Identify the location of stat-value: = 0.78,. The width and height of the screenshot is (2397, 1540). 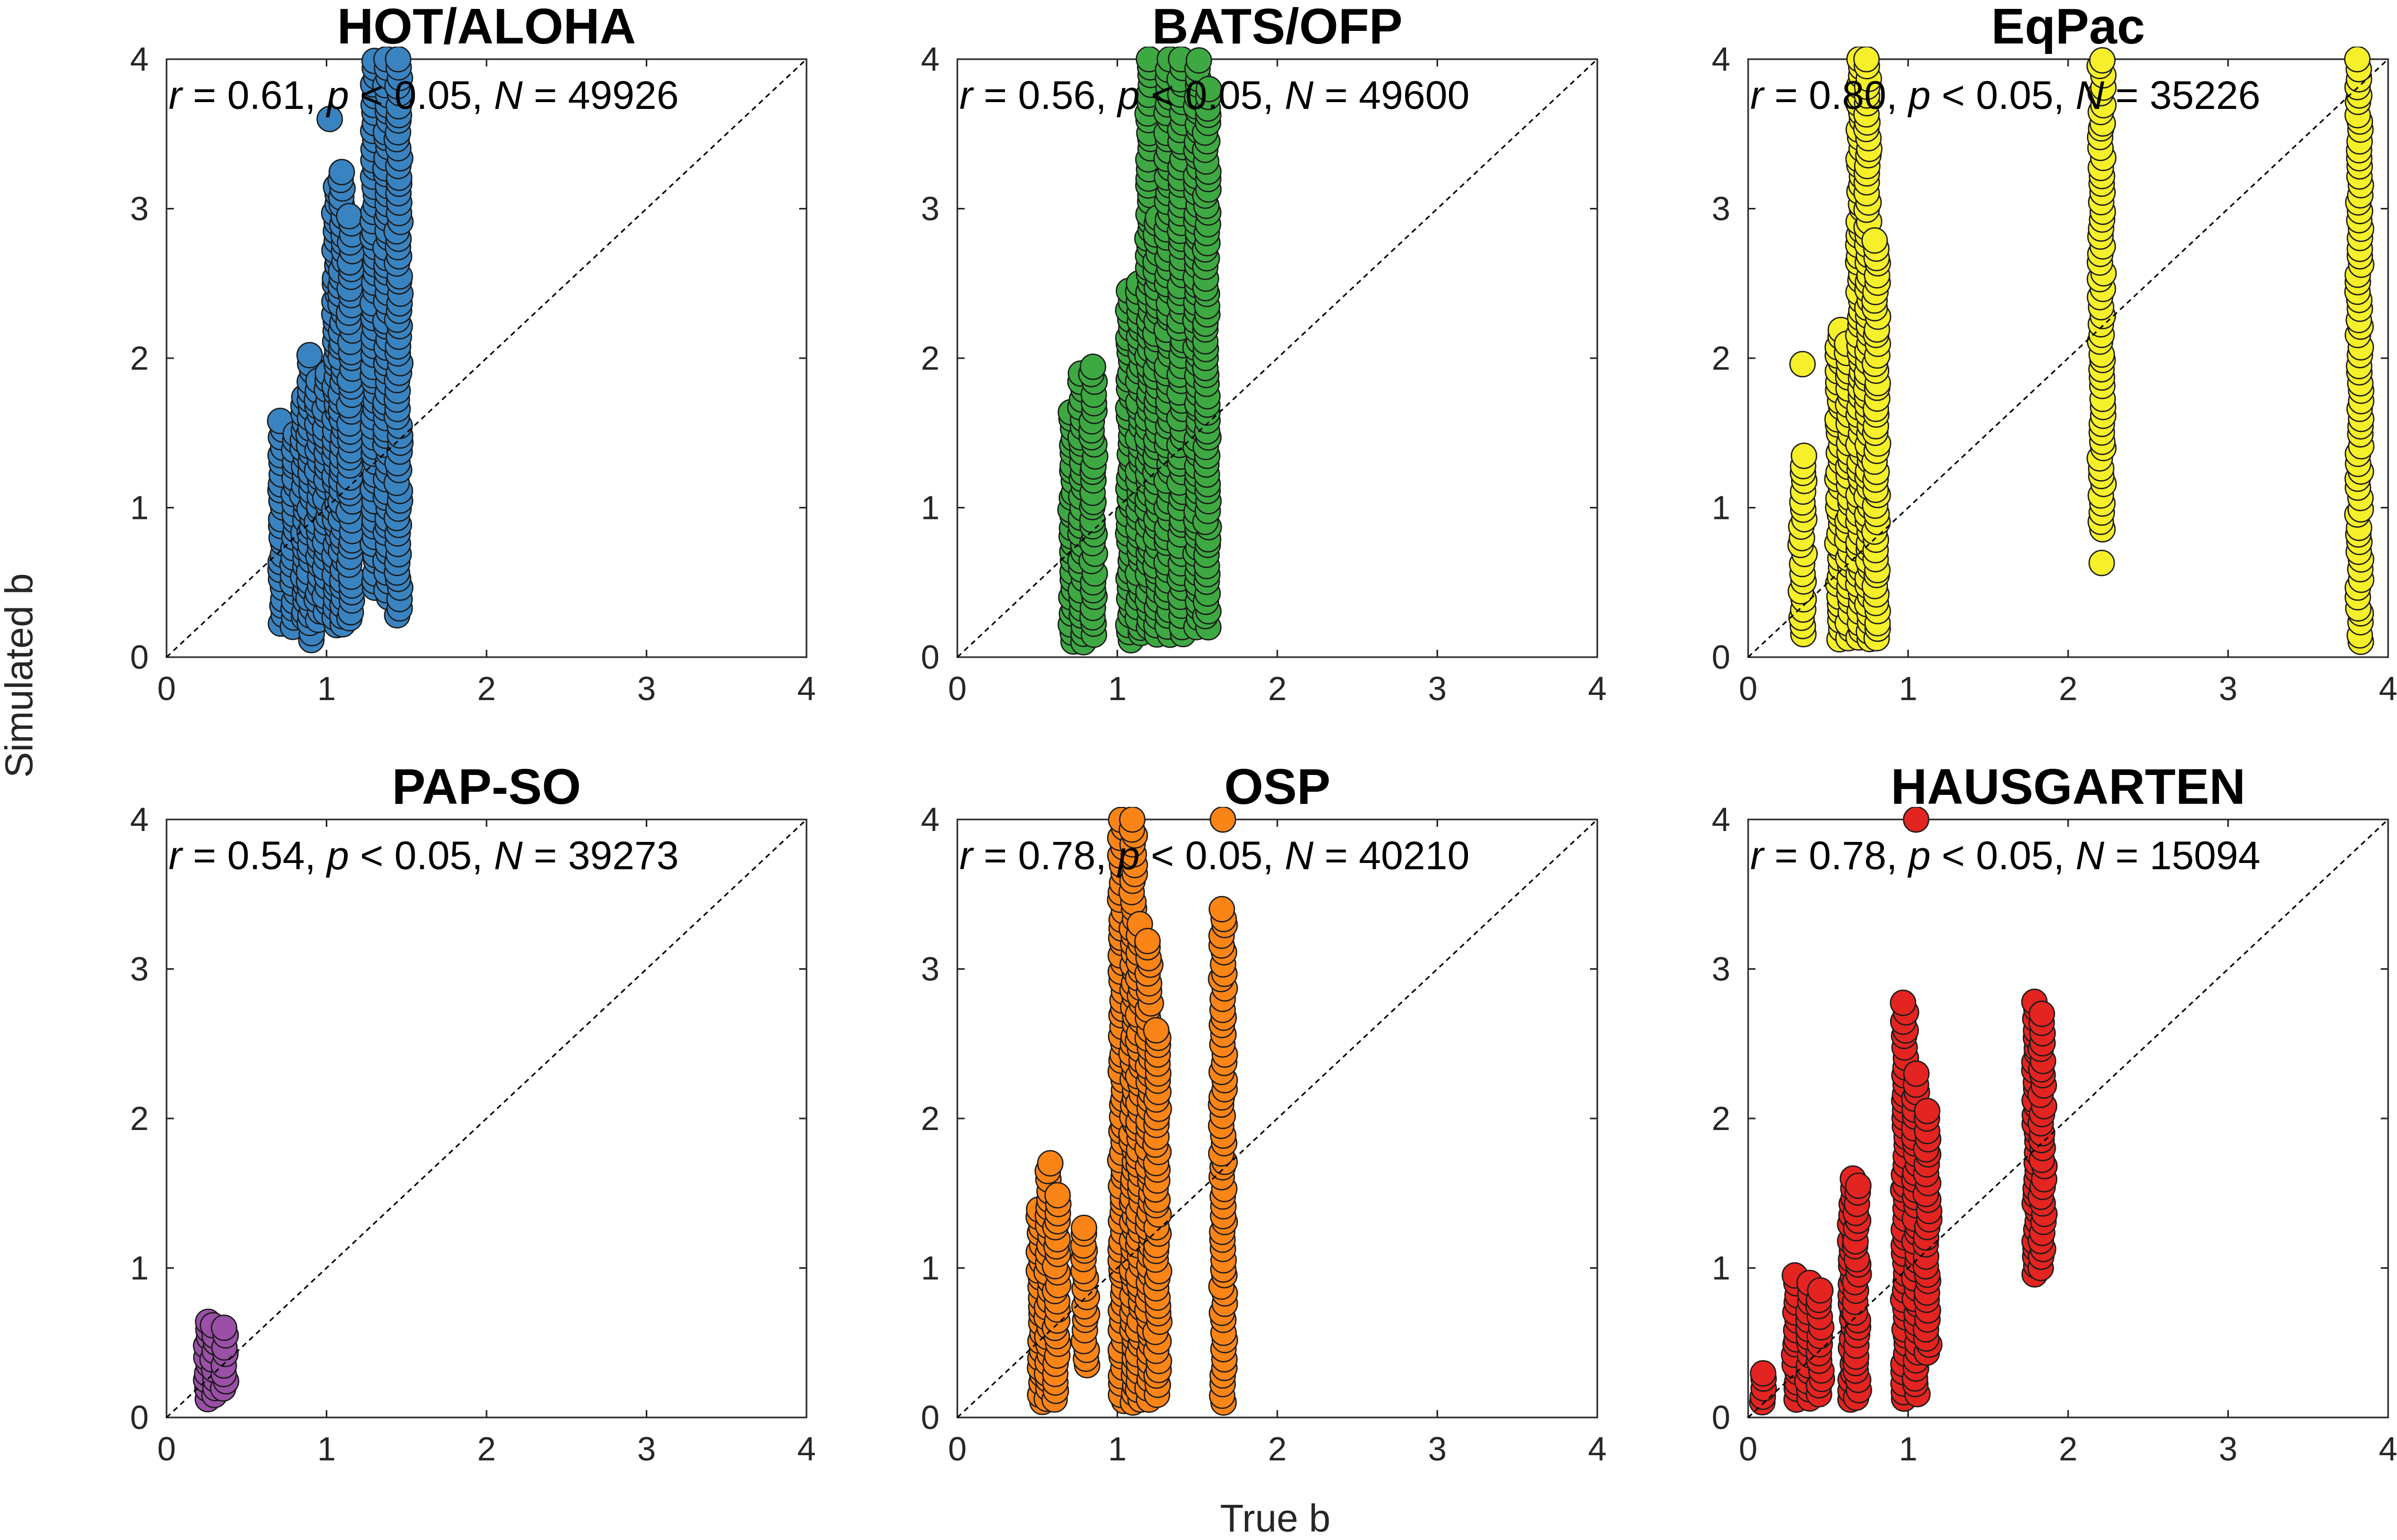
(1045, 856).